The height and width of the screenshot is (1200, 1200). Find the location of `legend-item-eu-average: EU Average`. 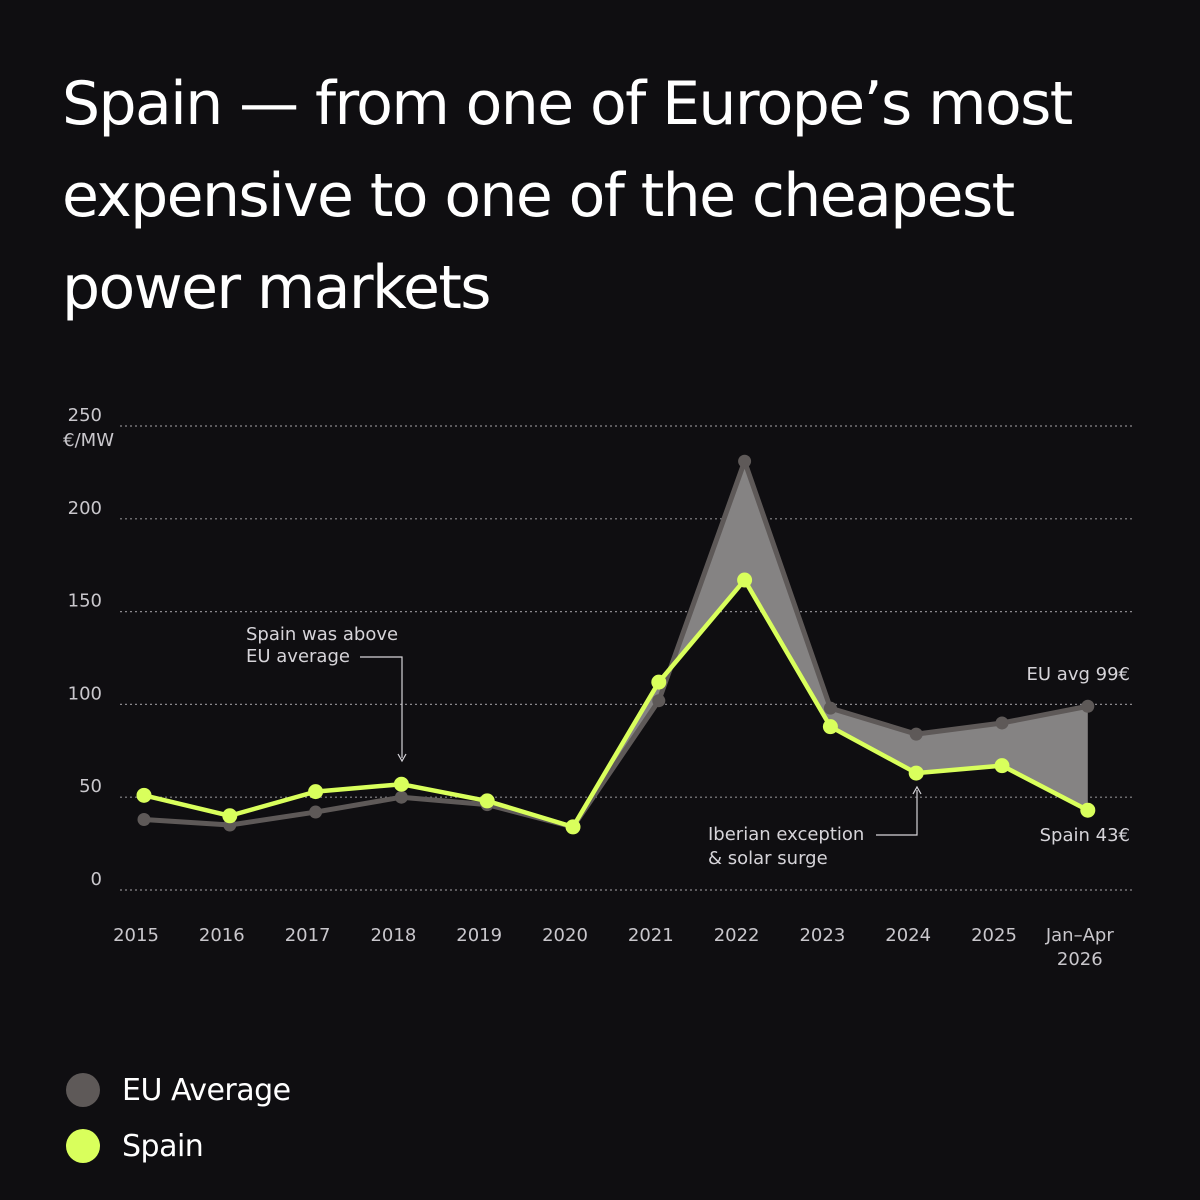

legend-item-eu-average: EU Average is located at coordinates (178, 1090).